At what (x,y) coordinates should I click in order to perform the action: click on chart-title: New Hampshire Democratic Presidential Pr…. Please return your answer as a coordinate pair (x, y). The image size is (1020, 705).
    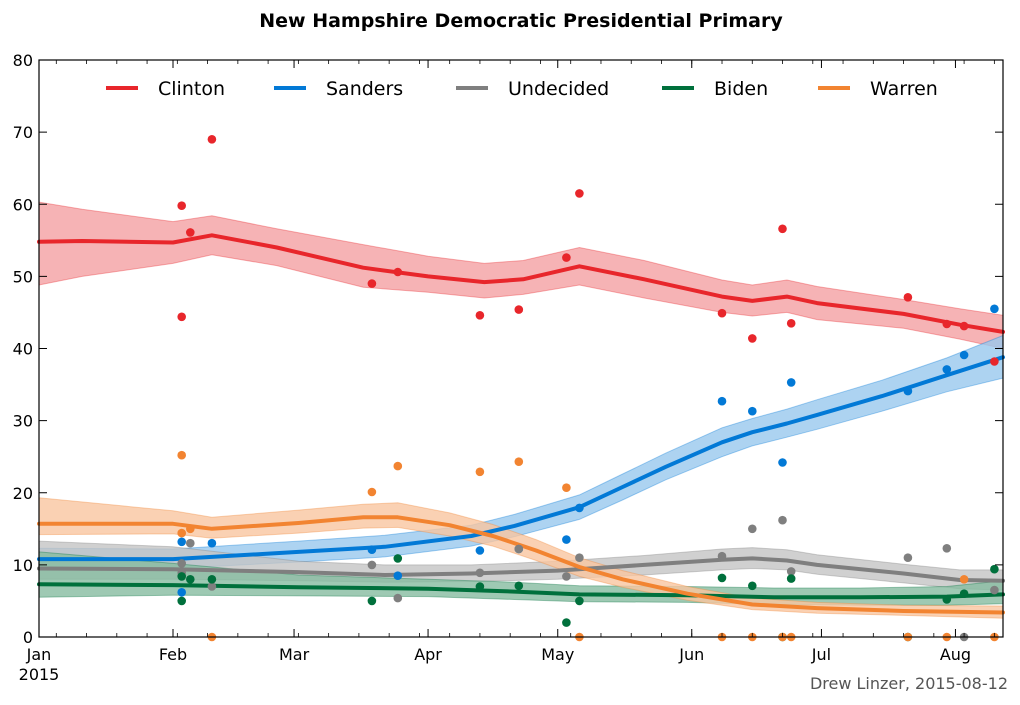
    Looking at the image, I should click on (521, 21).